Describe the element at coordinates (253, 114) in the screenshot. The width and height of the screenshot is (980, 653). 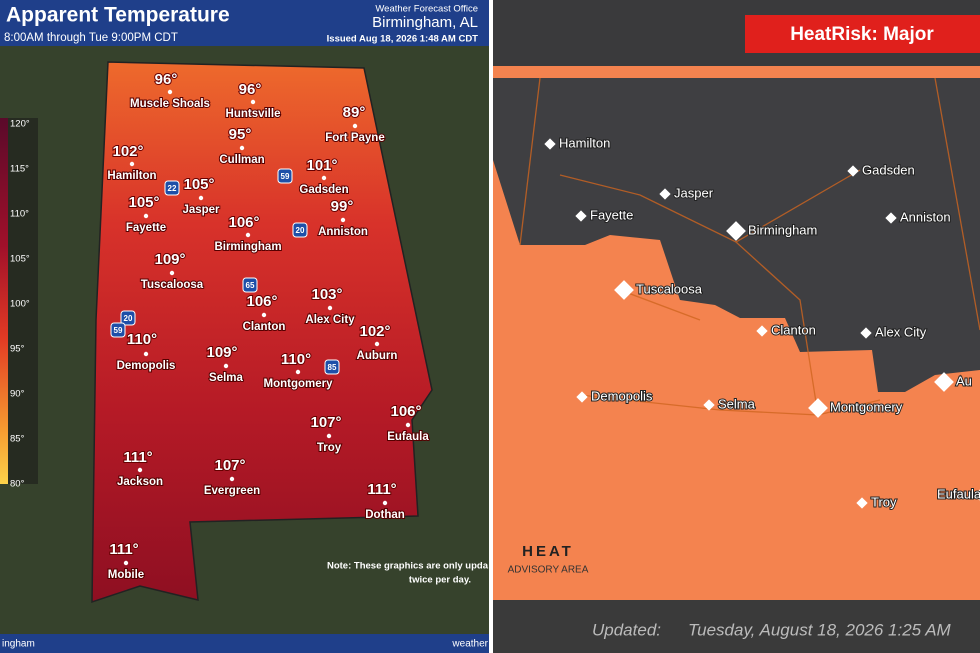
I see `city-name: Huntsville` at that location.